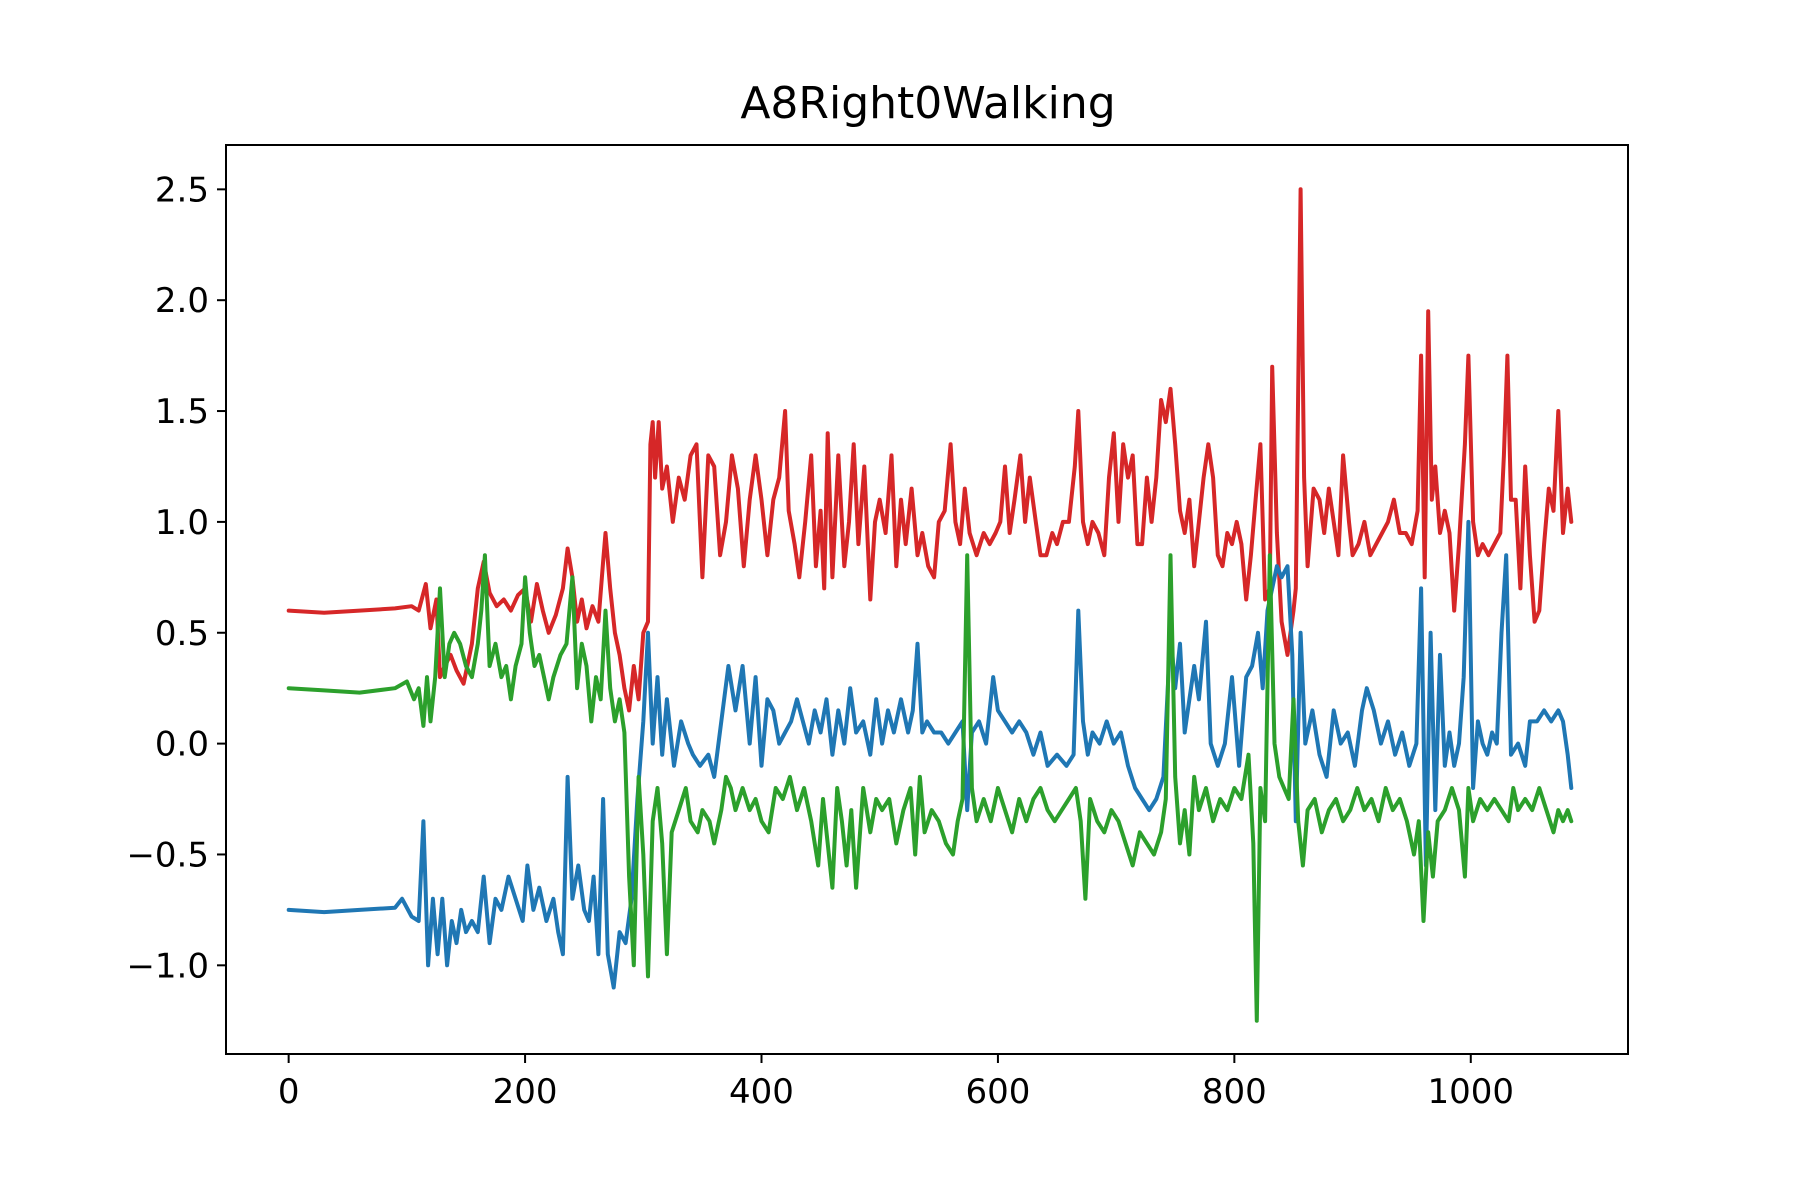  Describe the element at coordinates (997, 1092) in the screenshot. I see `x-tick-label: 600` at that location.